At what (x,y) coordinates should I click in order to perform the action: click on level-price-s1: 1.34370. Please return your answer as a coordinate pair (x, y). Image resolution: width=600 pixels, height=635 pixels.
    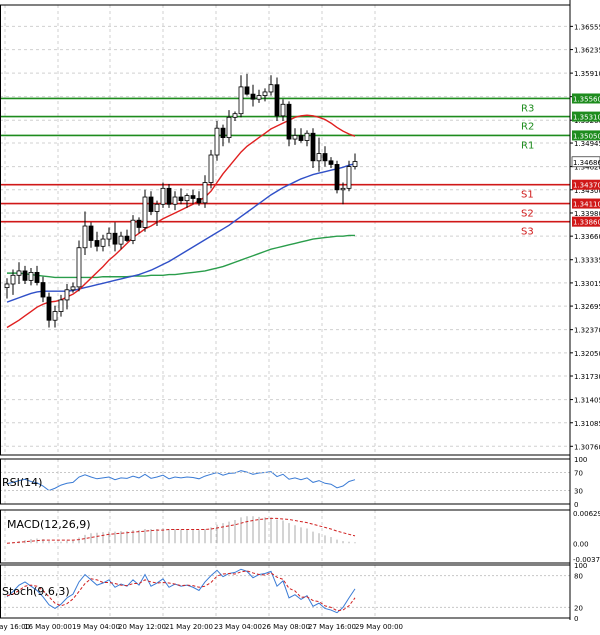
    Looking at the image, I should click on (586, 186).